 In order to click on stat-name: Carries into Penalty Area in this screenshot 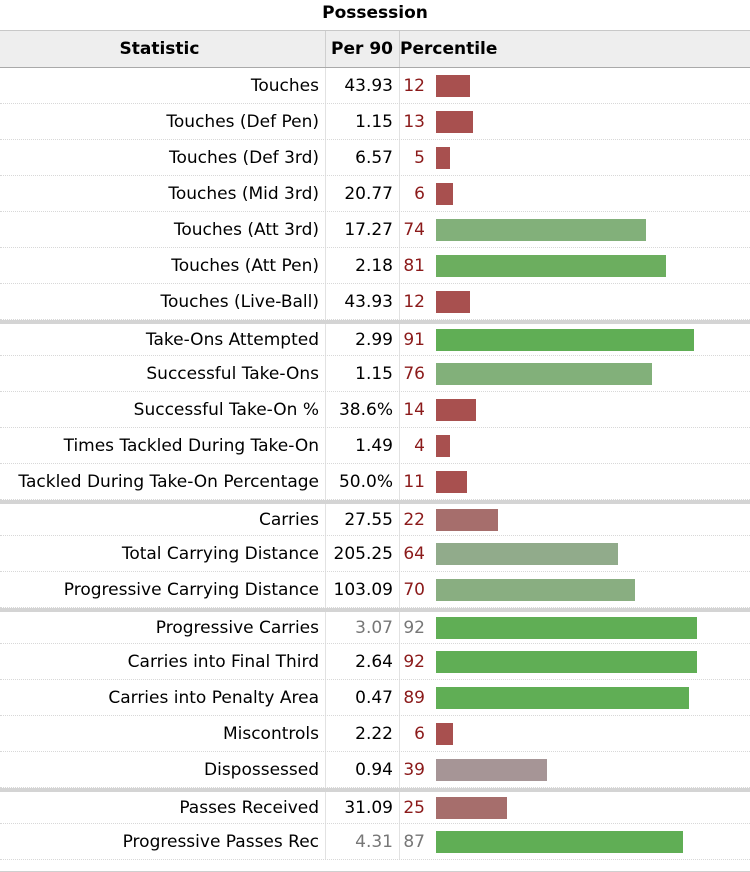, I will do `click(213, 697)`.